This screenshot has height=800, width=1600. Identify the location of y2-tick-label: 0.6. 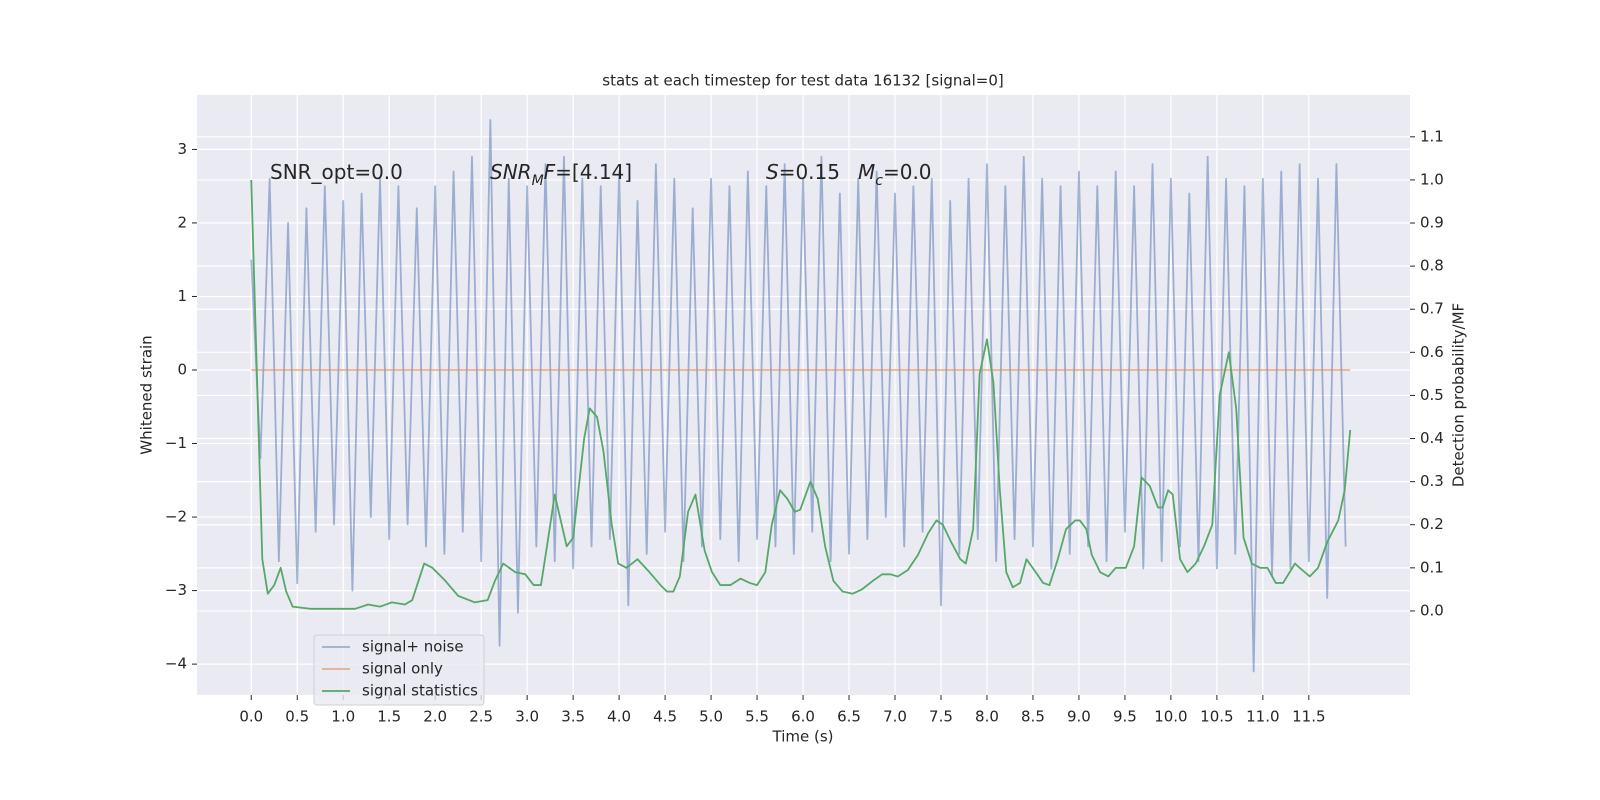
(1432, 352).